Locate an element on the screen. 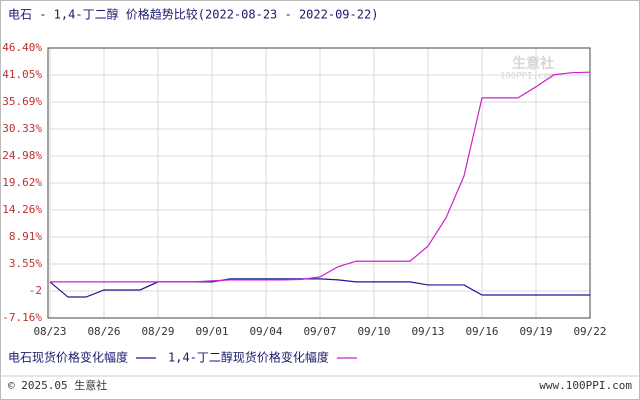  y-tick-label: -7.16% is located at coordinates (22, 317).